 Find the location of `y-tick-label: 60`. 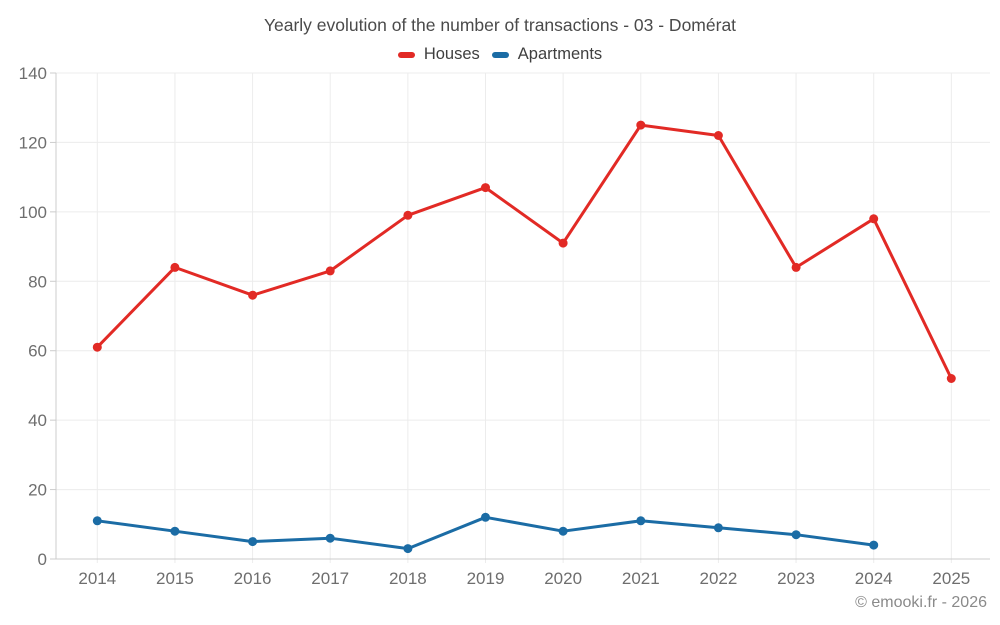

y-tick-label: 60 is located at coordinates (37, 351).